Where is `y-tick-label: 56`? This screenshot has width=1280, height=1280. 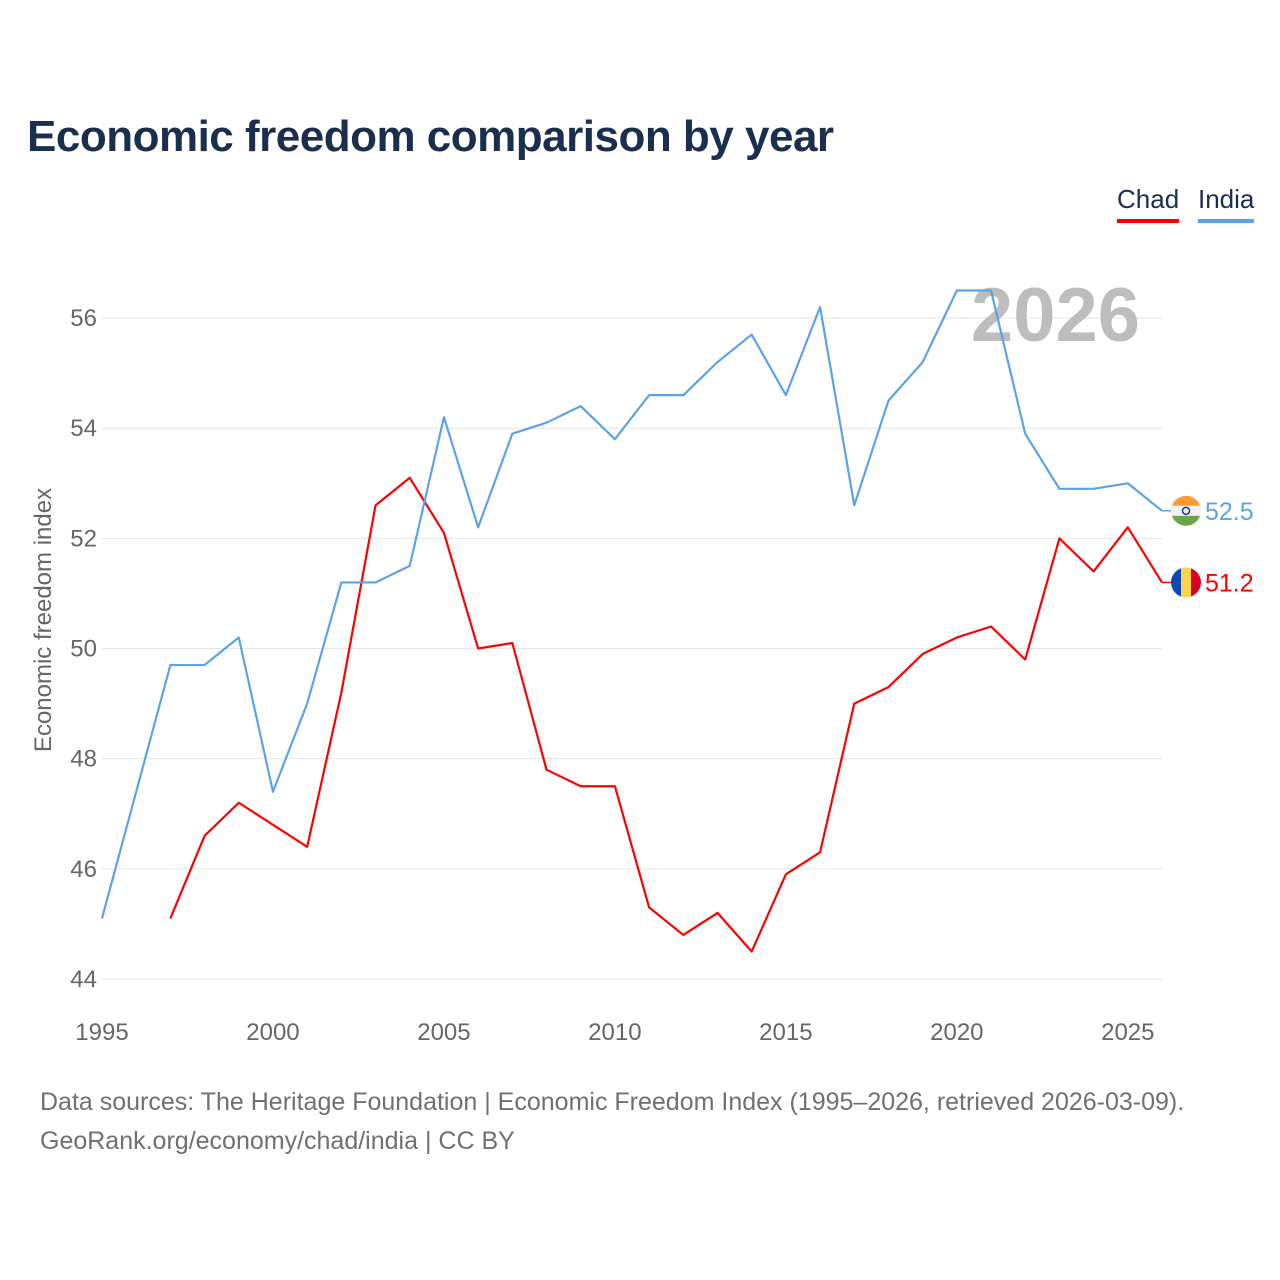 y-tick-label: 56 is located at coordinates (83, 318).